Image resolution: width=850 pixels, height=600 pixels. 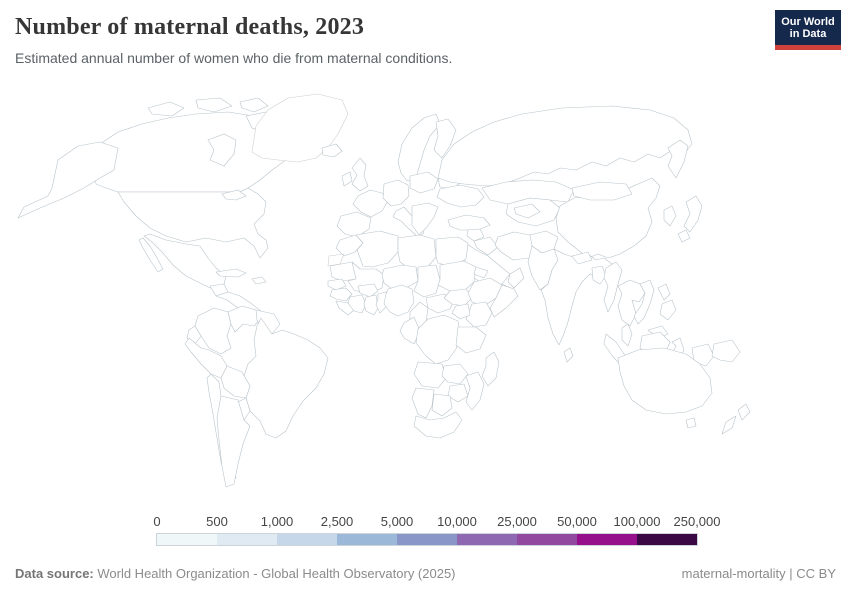 What do you see at coordinates (665, 381) in the screenshot?
I see `country-australia` at bounding box center [665, 381].